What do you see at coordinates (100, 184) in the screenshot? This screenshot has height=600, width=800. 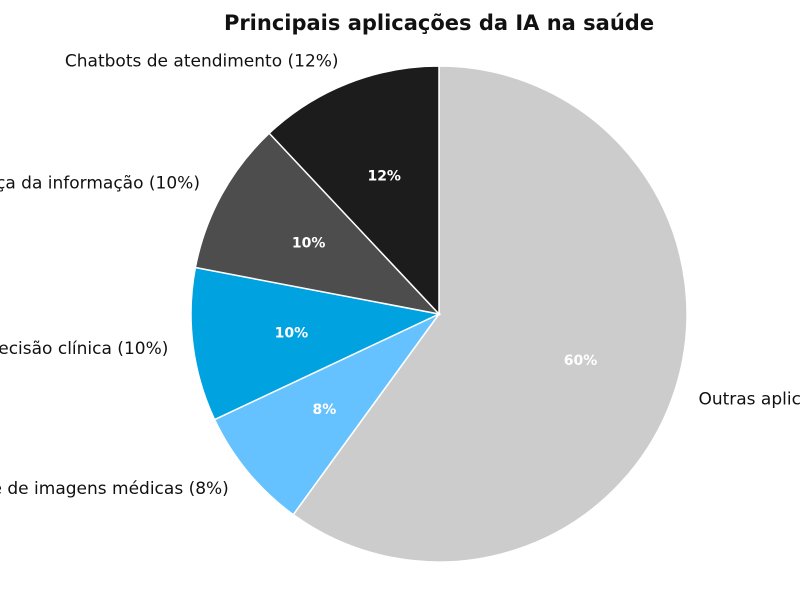 I see `slice-category-label: Segurança da informação (10%)` at bounding box center [100, 184].